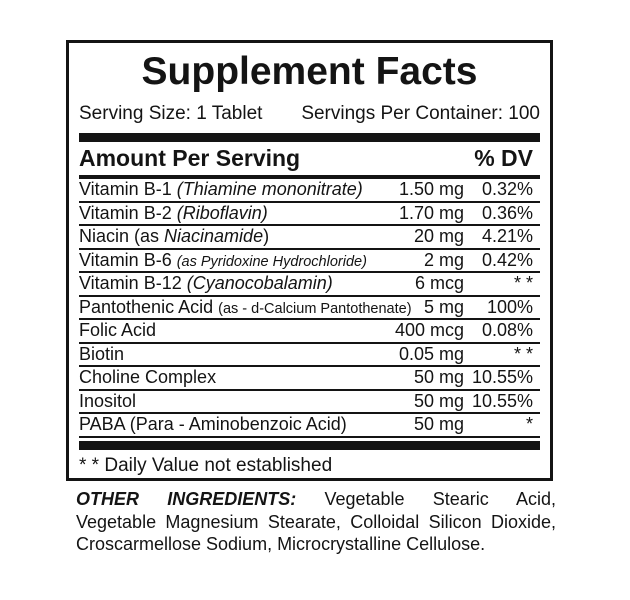 This screenshot has height=600, width=630. I want to click on nutrient-dv: 0.32%, so click(507, 189).